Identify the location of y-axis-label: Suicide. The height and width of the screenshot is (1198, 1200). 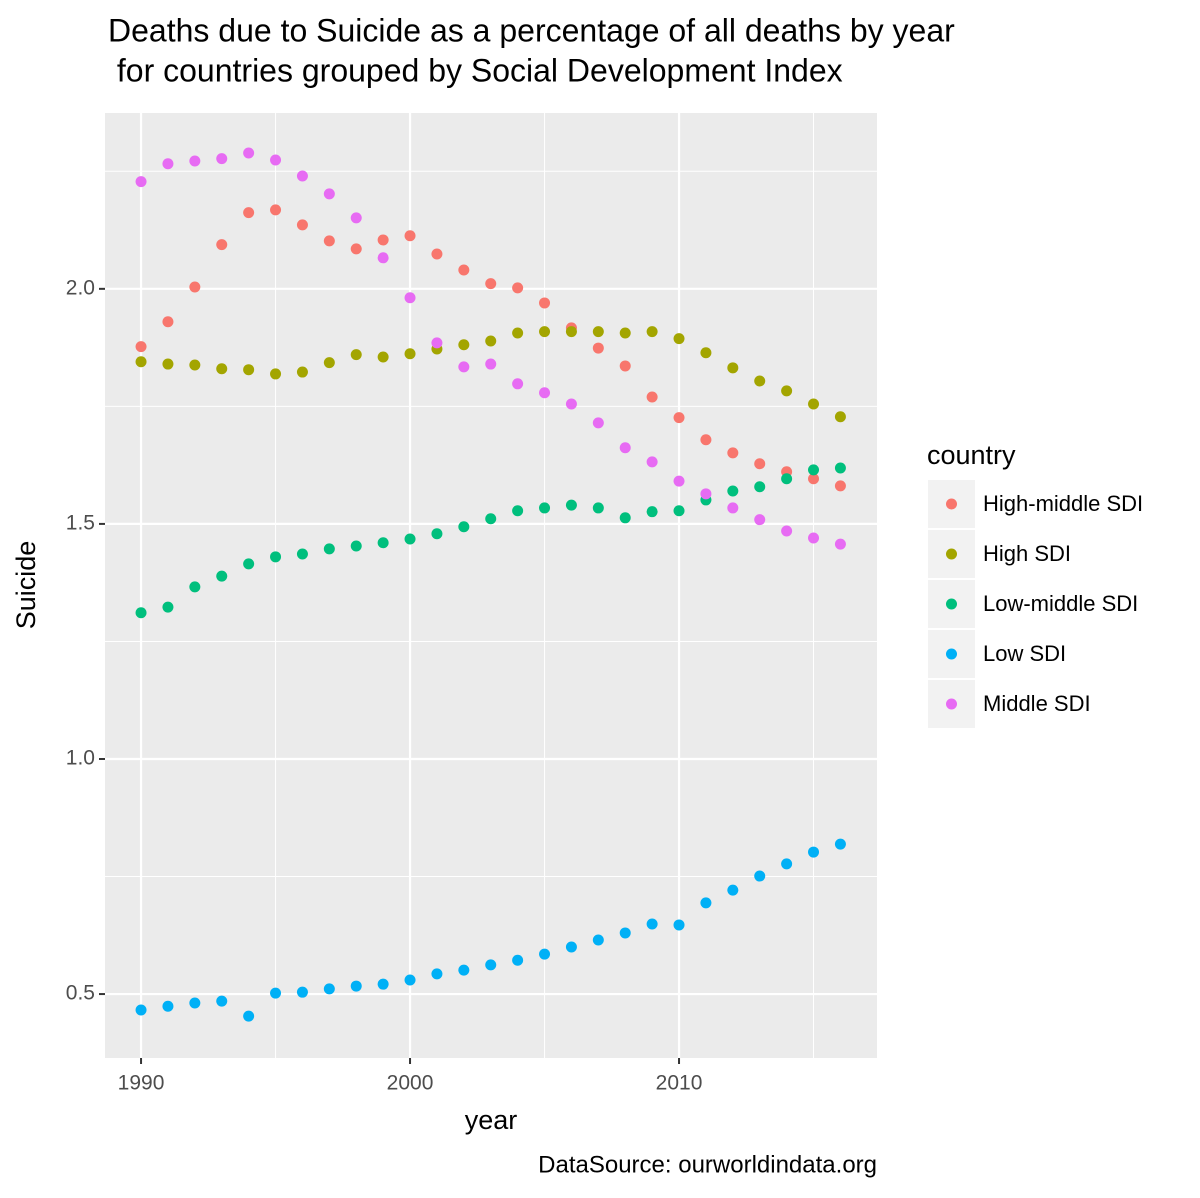
(26, 585).